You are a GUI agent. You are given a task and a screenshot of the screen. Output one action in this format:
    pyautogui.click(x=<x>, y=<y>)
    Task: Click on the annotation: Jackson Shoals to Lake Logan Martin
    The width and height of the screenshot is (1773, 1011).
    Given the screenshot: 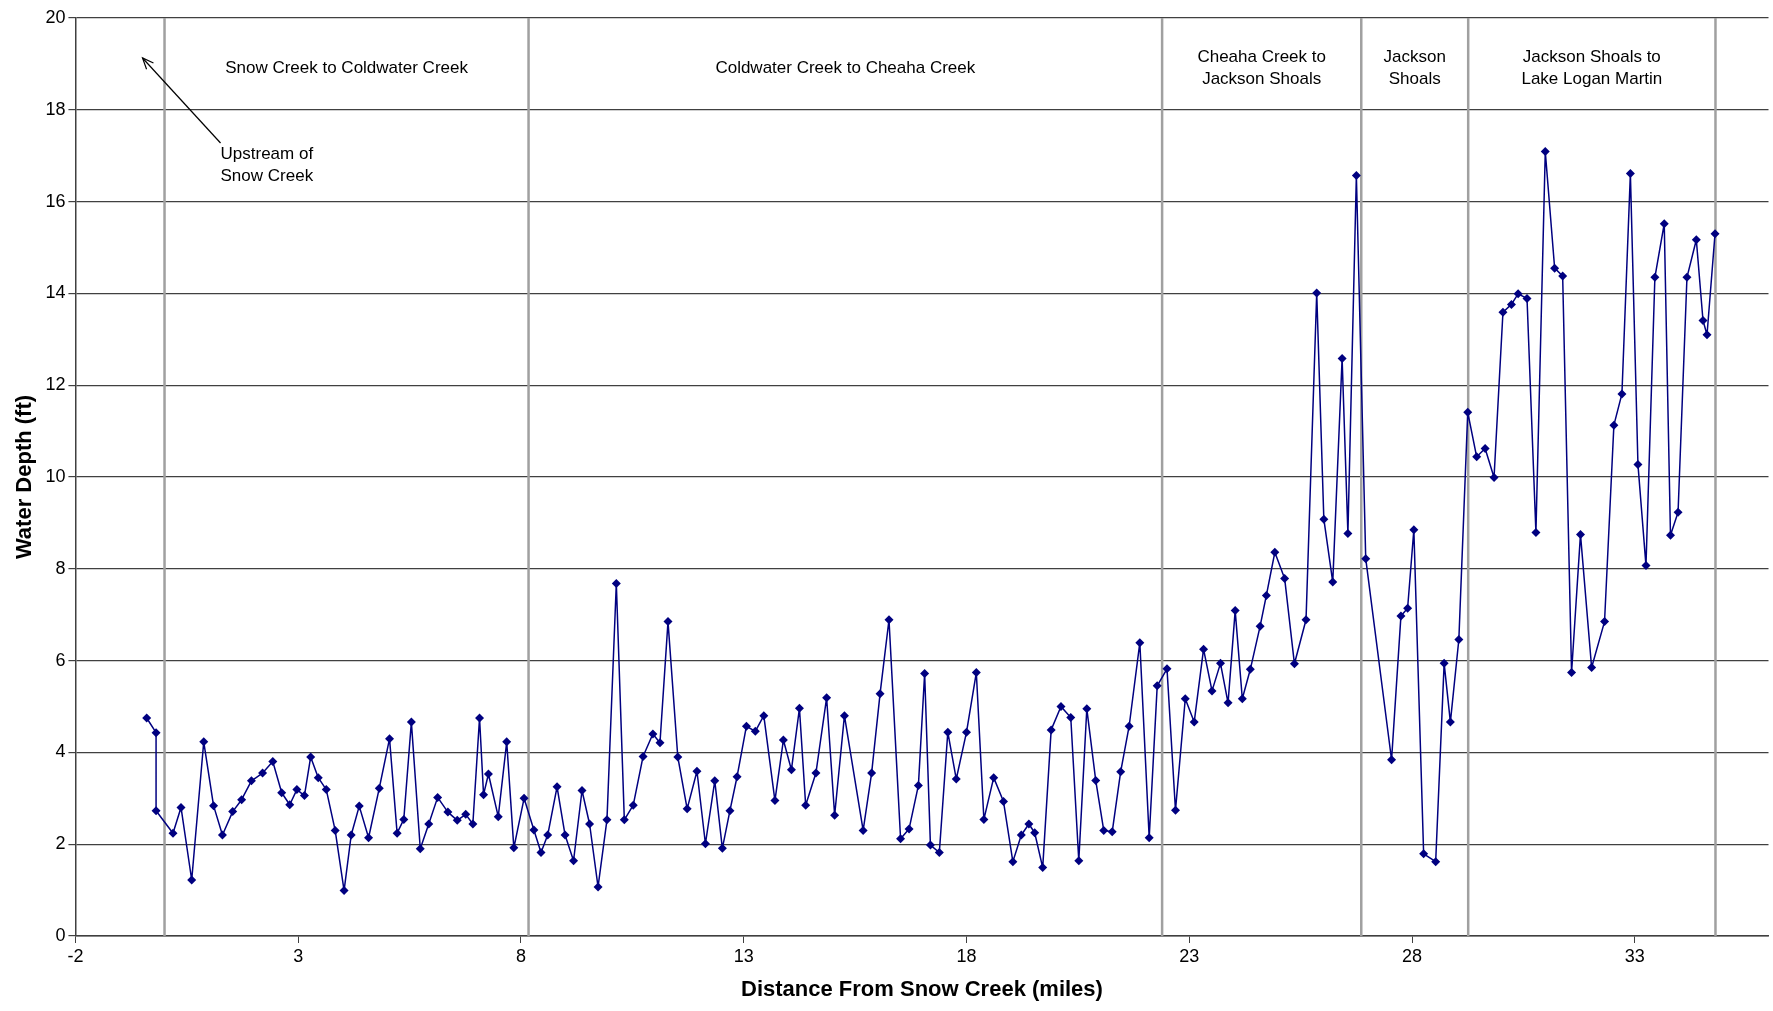 What is the action you would take?
    pyautogui.click(x=1592, y=67)
    